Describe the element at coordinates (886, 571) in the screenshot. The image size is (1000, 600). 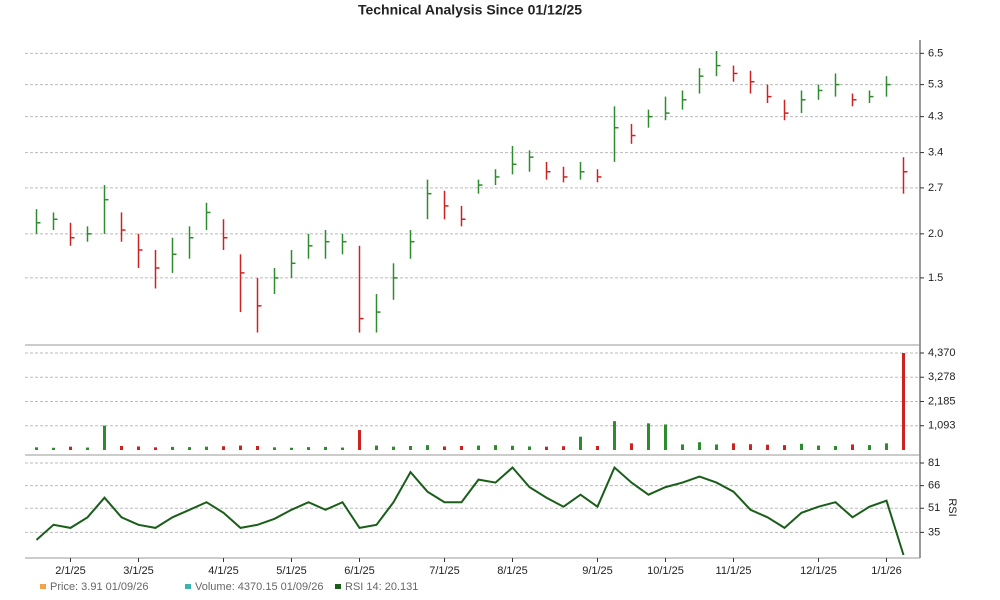
I see `x-tick-label: 1/1/26` at that location.